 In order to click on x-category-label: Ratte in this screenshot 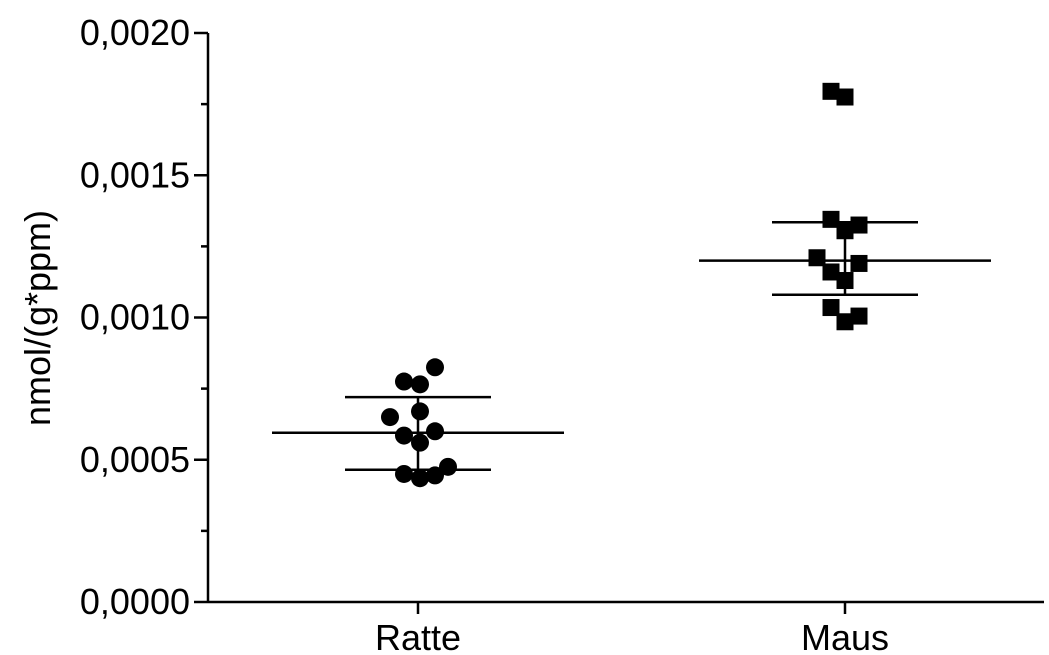, I will do `click(418, 636)`.